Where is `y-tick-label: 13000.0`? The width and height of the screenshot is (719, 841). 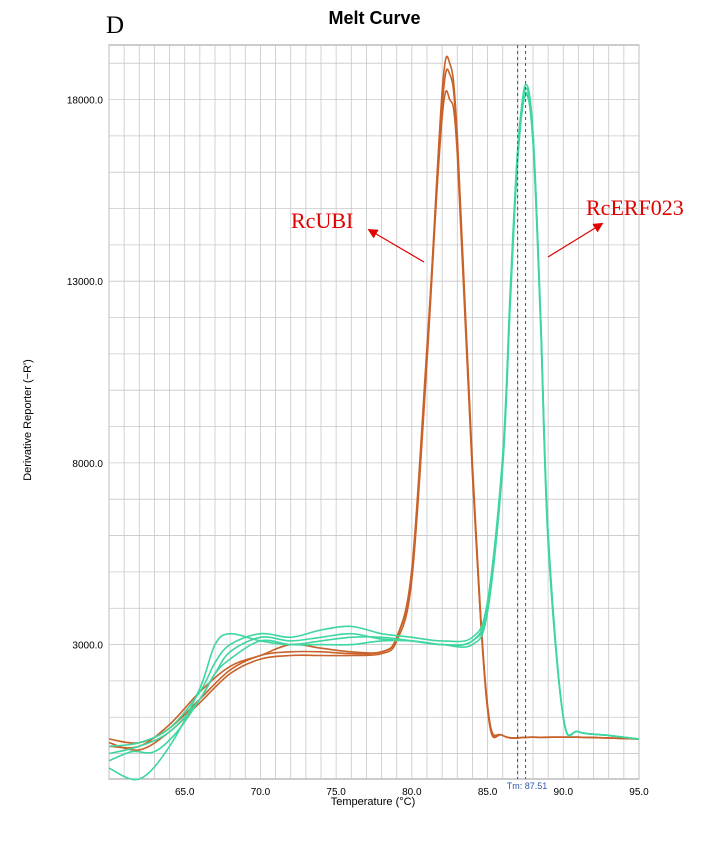
y-tick-label: 13000.0 is located at coordinates (85, 282).